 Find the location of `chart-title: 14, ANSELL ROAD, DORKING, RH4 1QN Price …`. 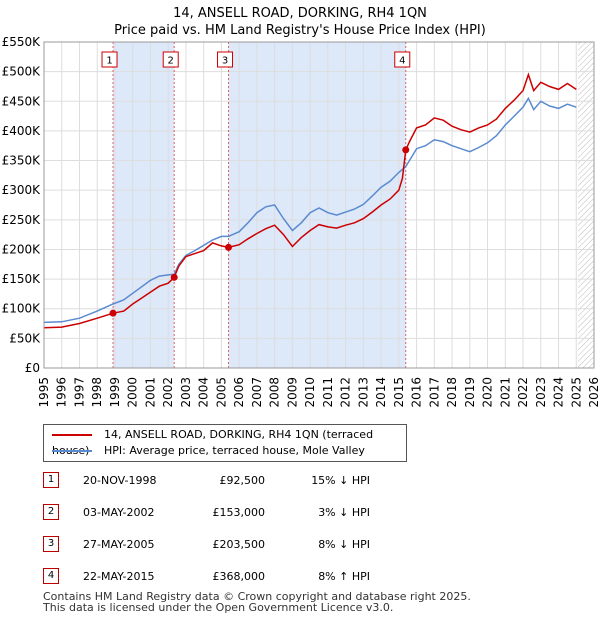

chart-title: 14, ANSELL ROAD, DORKING, RH4 1QN Price … is located at coordinates (300, 22).